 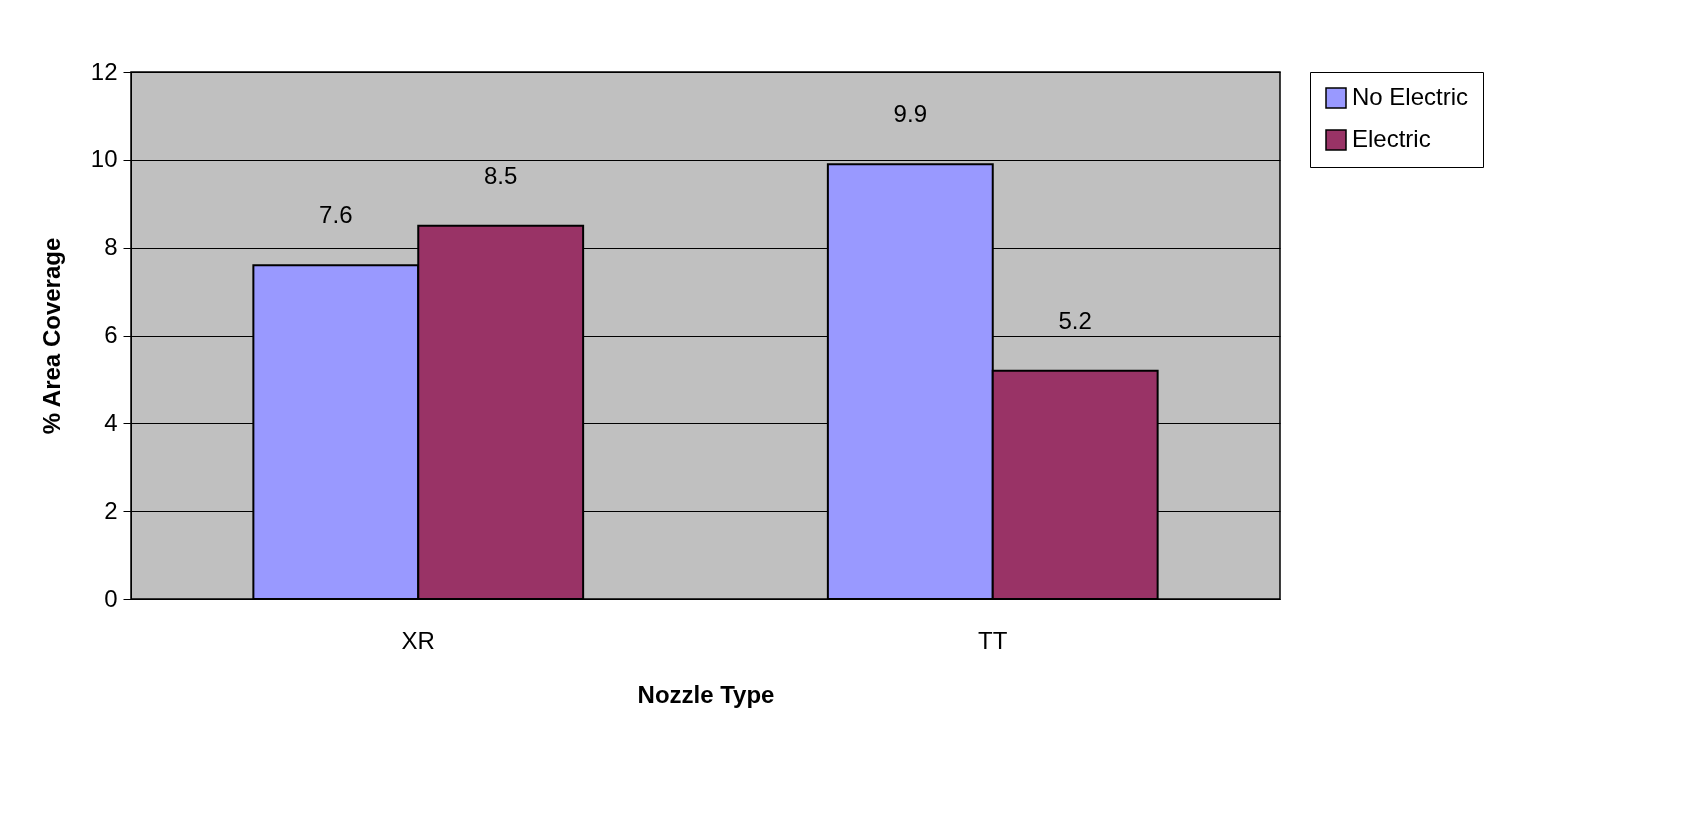 I want to click on legend-label: No Electric, so click(x=1410, y=96).